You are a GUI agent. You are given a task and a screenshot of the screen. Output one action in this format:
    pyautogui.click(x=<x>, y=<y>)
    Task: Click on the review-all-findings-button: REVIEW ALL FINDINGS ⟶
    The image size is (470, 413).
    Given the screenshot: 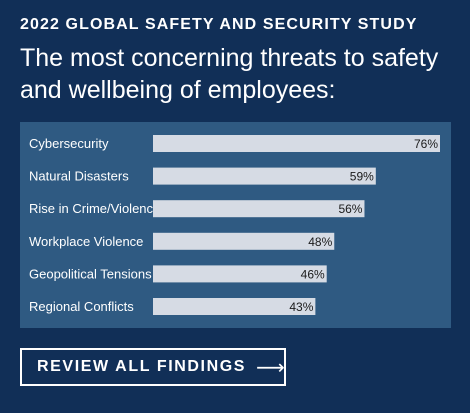 What is the action you would take?
    pyautogui.click(x=153, y=367)
    